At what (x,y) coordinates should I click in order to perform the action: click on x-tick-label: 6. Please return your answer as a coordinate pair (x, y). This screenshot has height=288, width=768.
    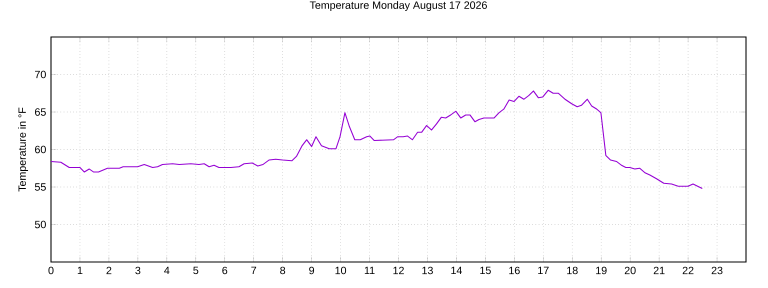
    Looking at the image, I should click on (225, 270).